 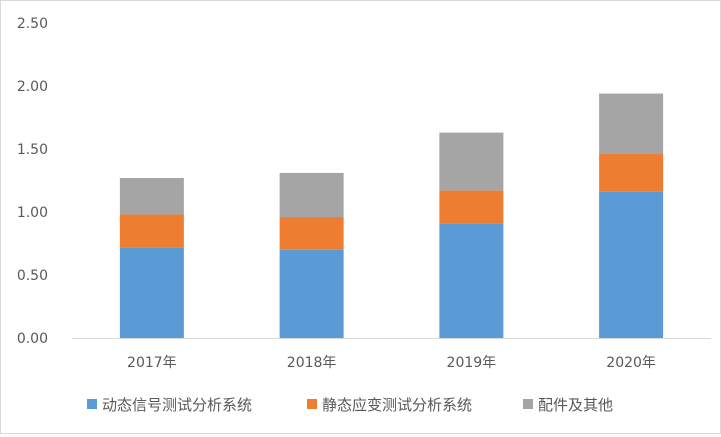 What do you see at coordinates (32, 87) in the screenshot?
I see `y-tick-label: 2.00` at bounding box center [32, 87].